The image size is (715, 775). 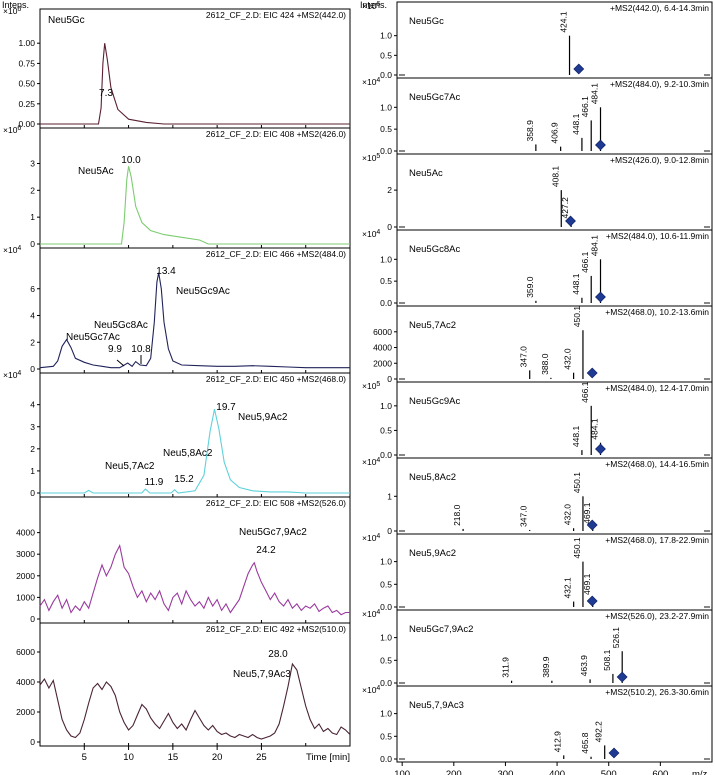 What do you see at coordinates (106, 93) in the screenshot?
I see `peak-label: 7.3` at bounding box center [106, 93].